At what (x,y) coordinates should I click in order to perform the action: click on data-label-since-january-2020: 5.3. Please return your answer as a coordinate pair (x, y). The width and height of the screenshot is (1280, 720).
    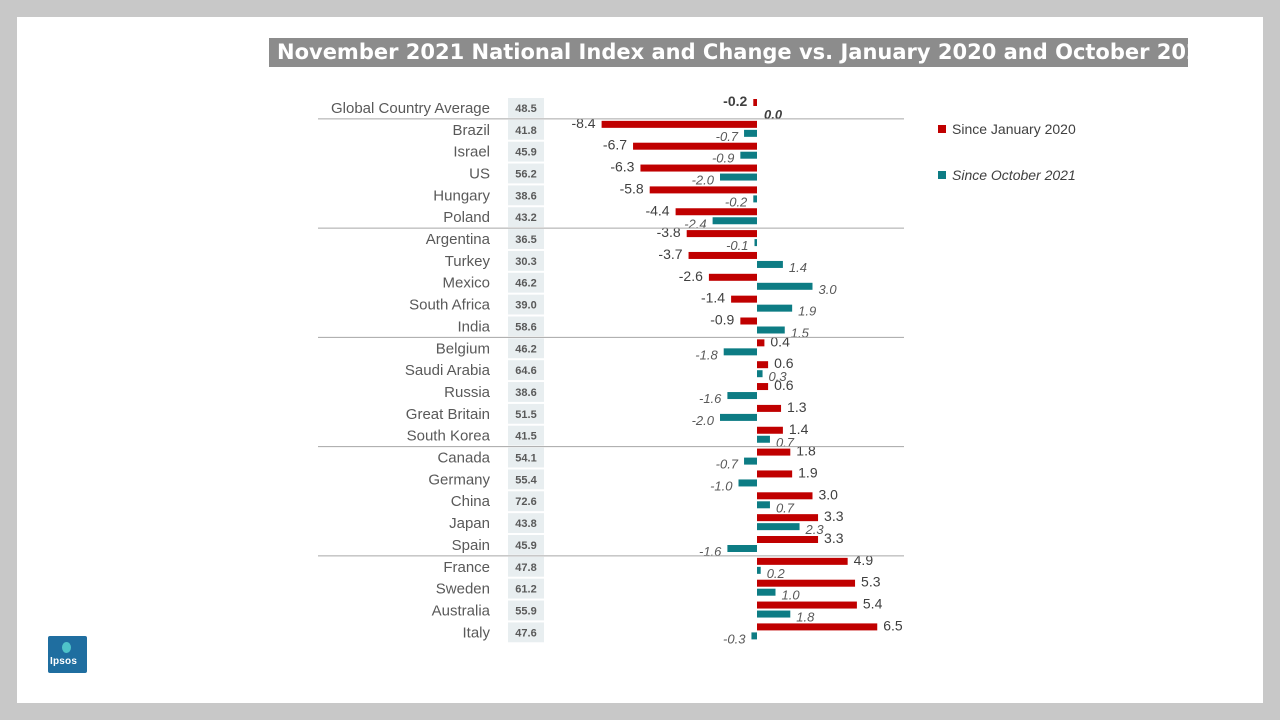
    Looking at the image, I should click on (871, 582).